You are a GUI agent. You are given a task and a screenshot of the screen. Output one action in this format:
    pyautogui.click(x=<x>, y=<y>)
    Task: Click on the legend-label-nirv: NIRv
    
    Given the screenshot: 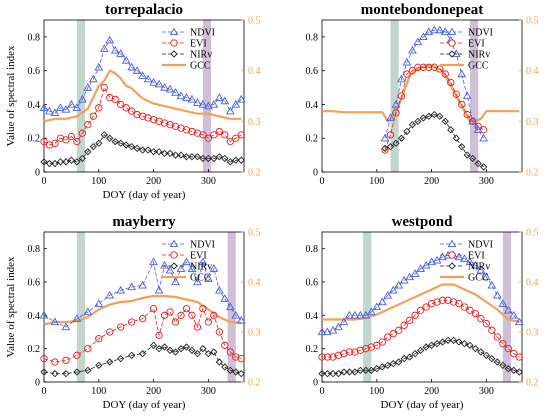 What is the action you would take?
    pyautogui.click(x=479, y=267)
    